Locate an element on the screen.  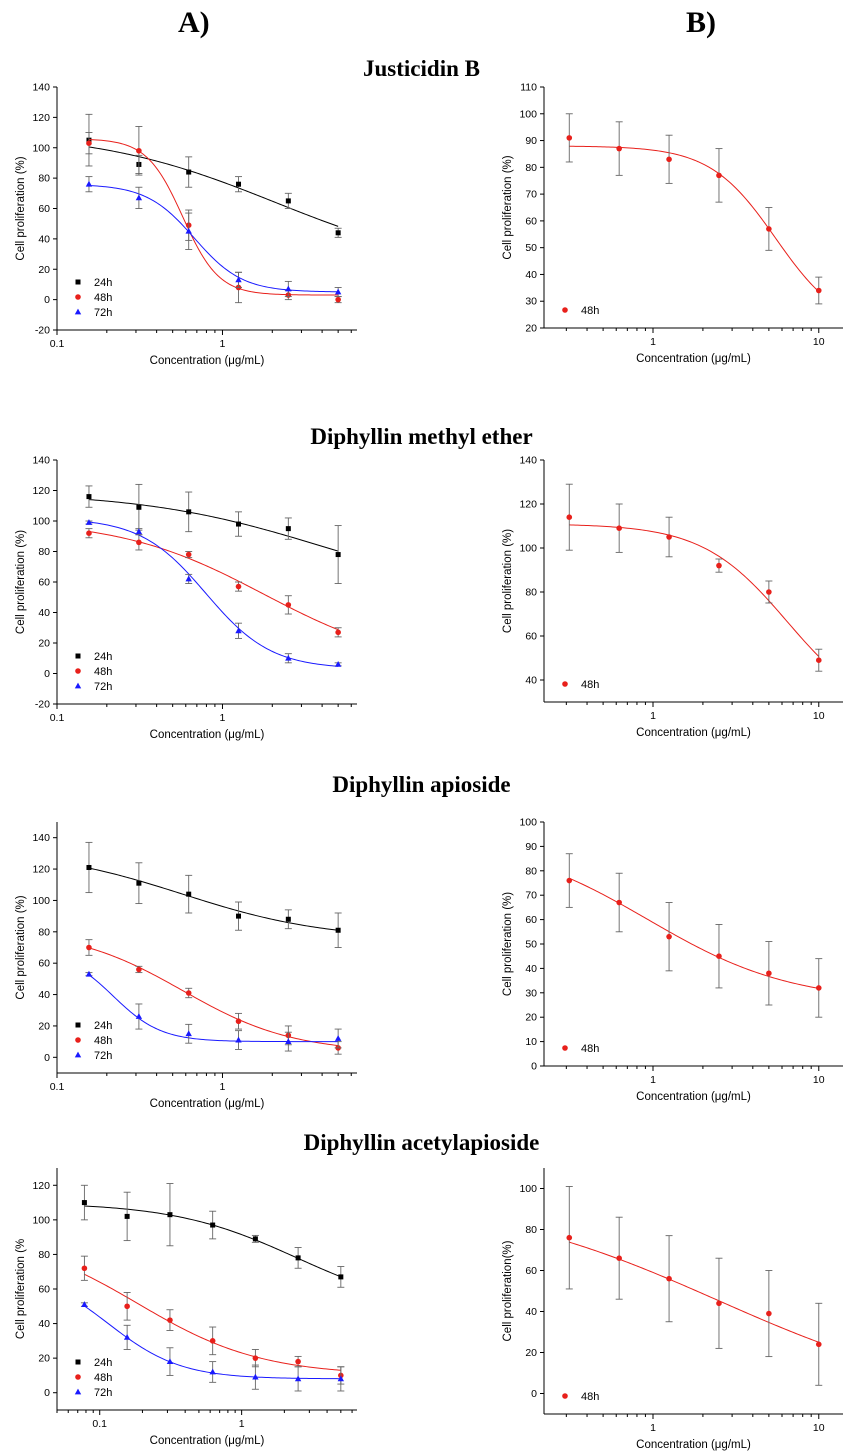
panel-letter-a: A) is located at coordinates (194, 22).